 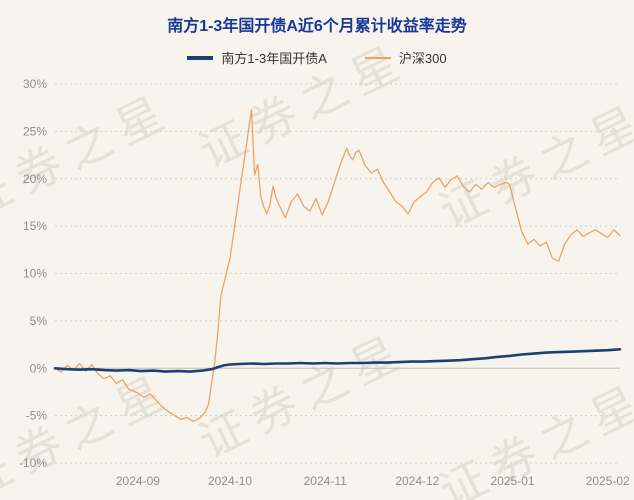 What do you see at coordinates (317, 26) in the screenshot?
I see `chart-title: 南方1-3年国开债A近6个月累计收益率走势` at bounding box center [317, 26].